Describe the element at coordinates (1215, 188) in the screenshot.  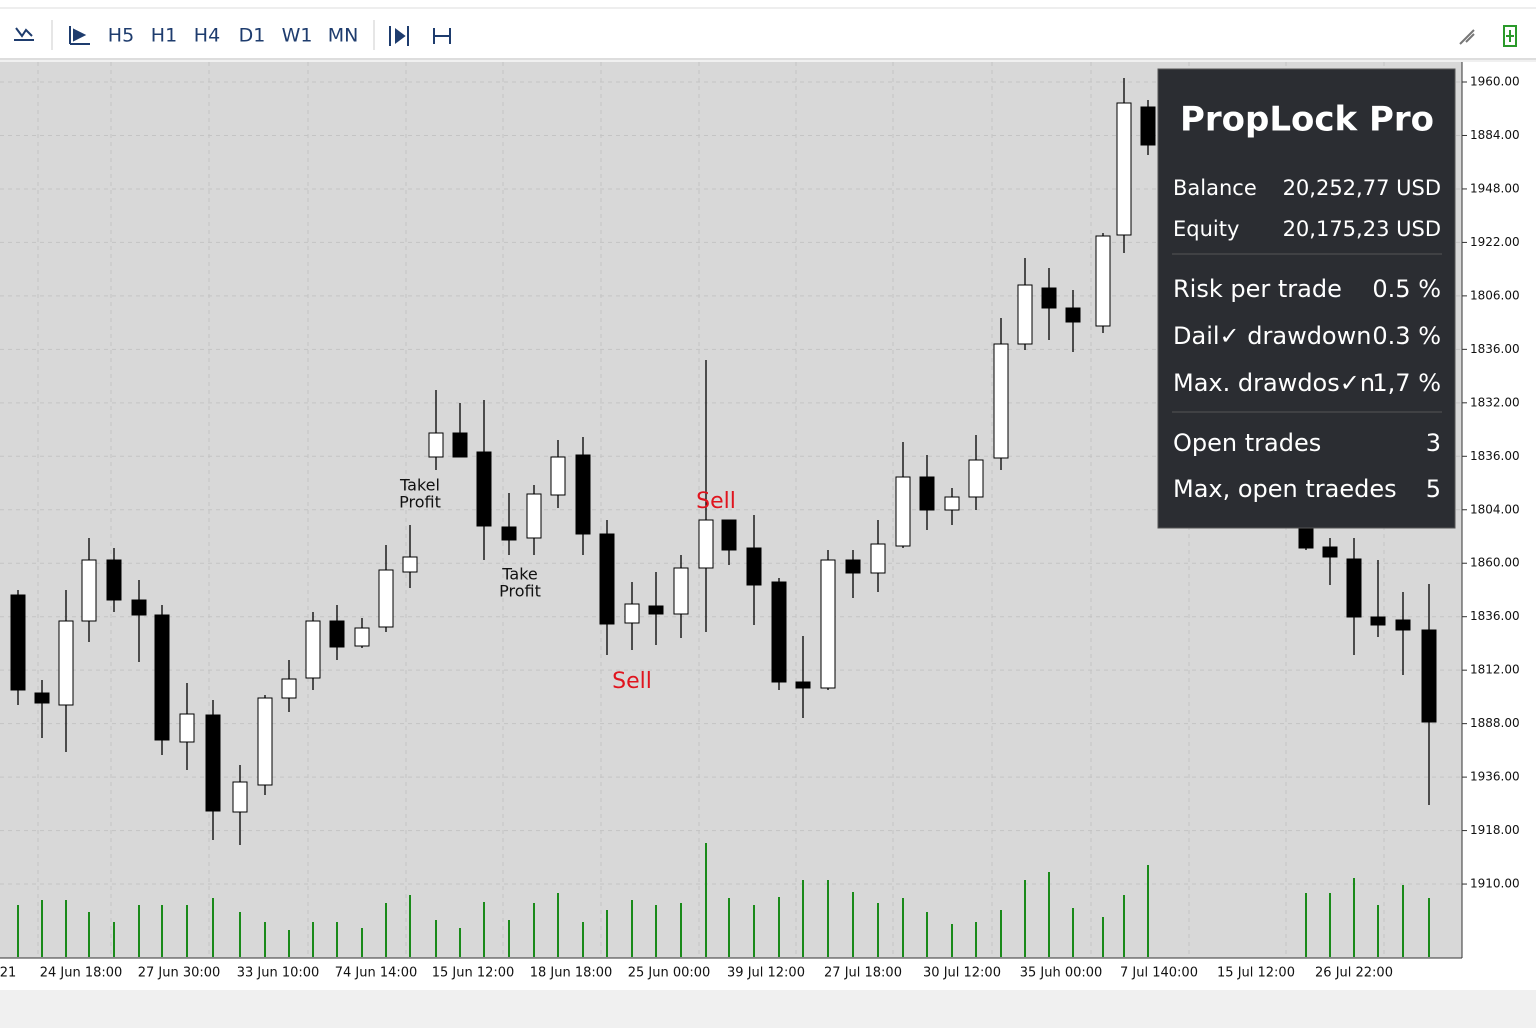
I see `panel-label: Balance` at that location.